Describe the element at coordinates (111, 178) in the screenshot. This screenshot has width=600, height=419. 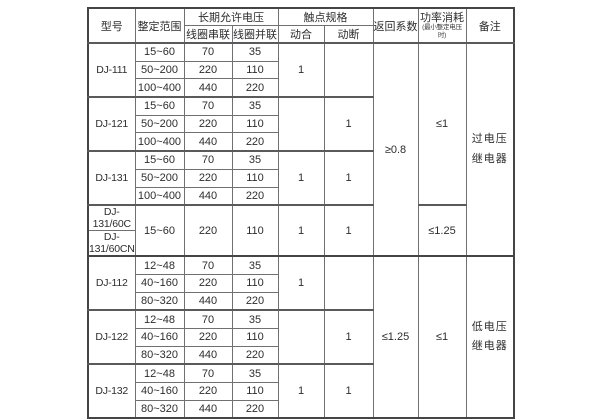
I see `model-cell: DJ-131` at that location.